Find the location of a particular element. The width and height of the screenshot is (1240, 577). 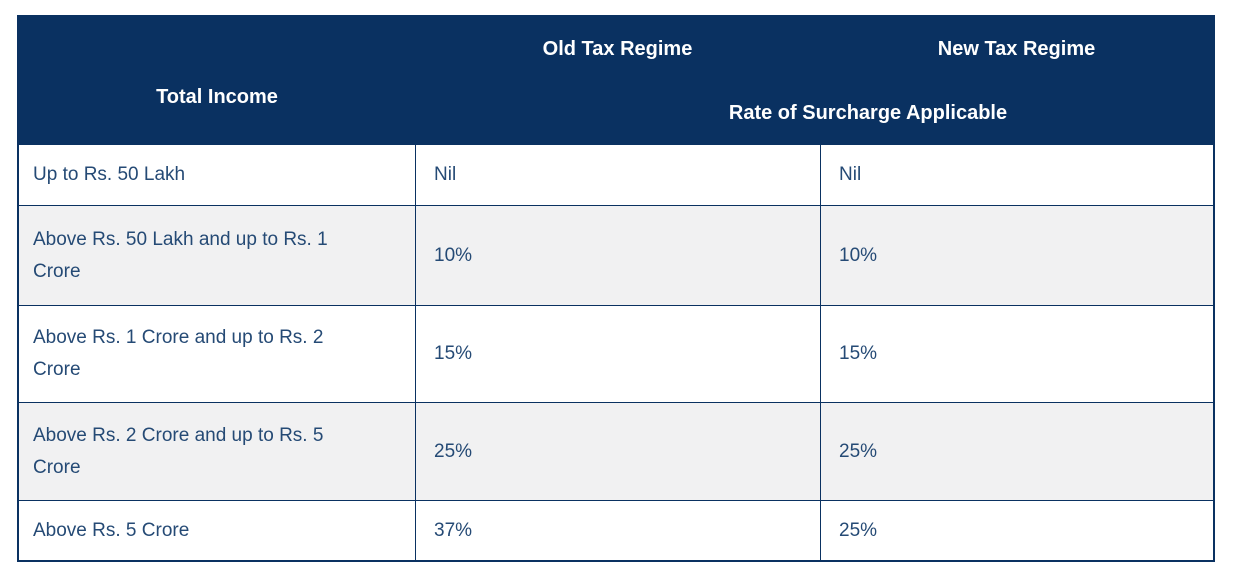

old-regime-rate-cell: 15% is located at coordinates (617, 354).